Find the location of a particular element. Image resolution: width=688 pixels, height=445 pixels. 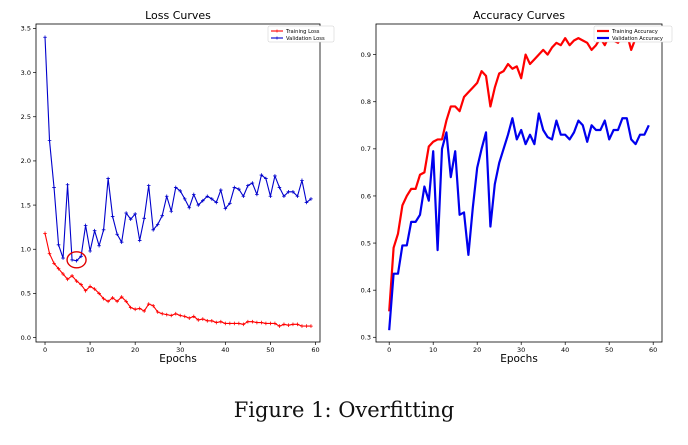

y-tick-label: 0.6 is located at coordinates (366, 196).